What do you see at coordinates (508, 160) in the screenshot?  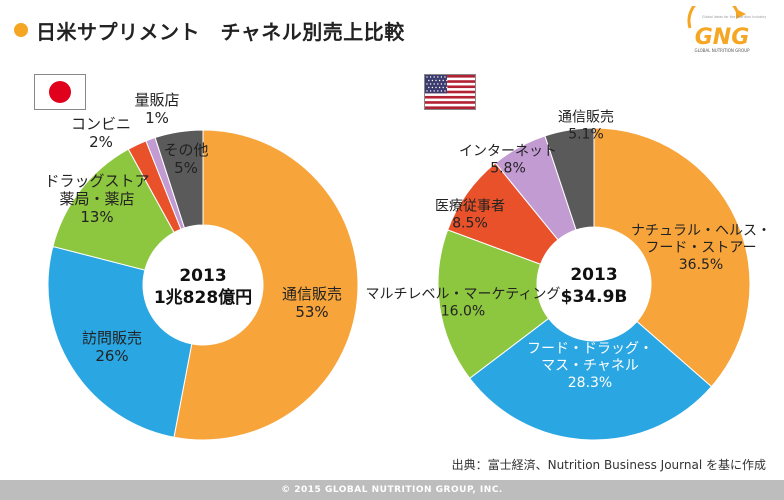 I see `usa-slice-label-4: インターネット 5.8%` at bounding box center [508, 160].